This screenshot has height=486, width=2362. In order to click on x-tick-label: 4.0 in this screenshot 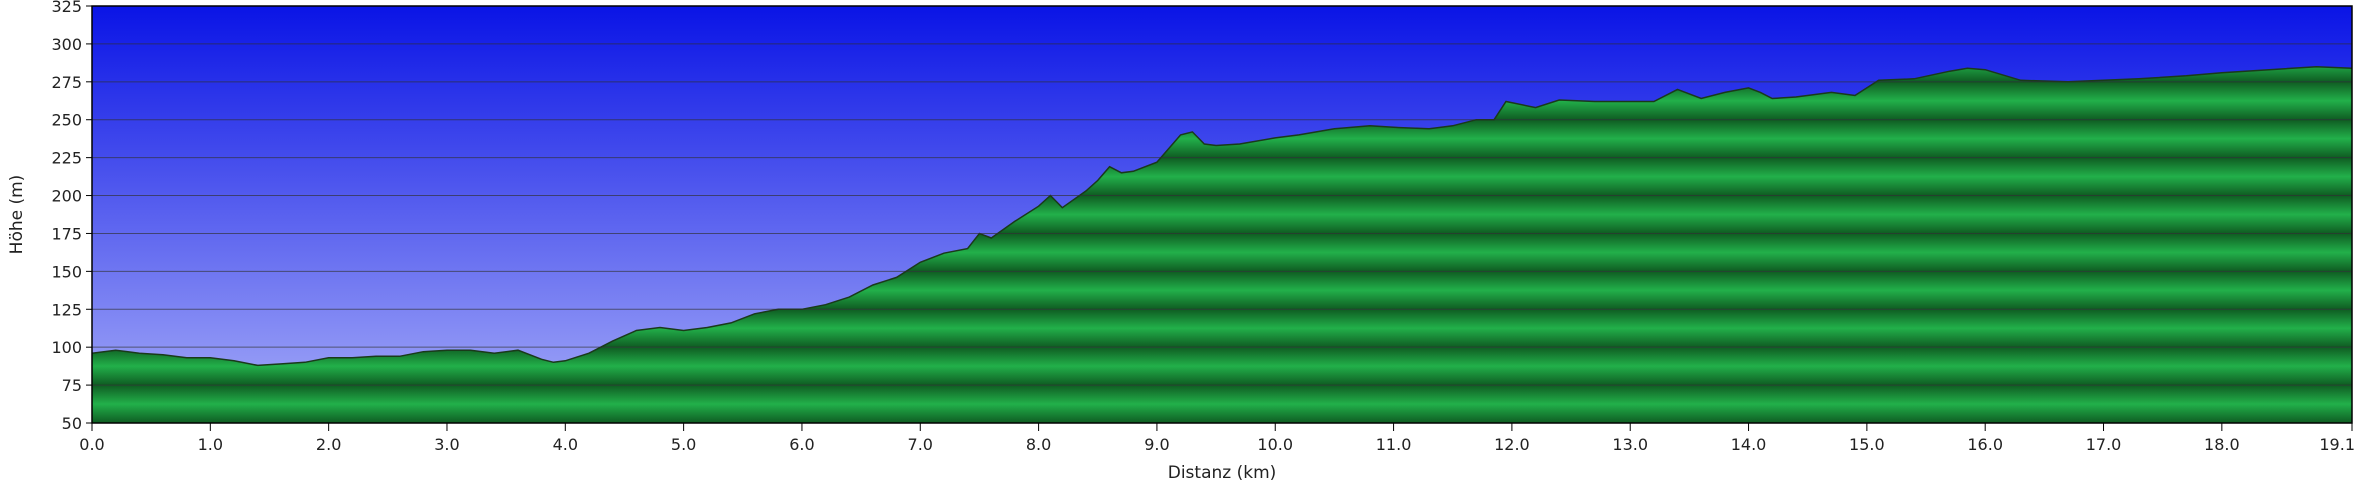, I will do `click(565, 444)`.